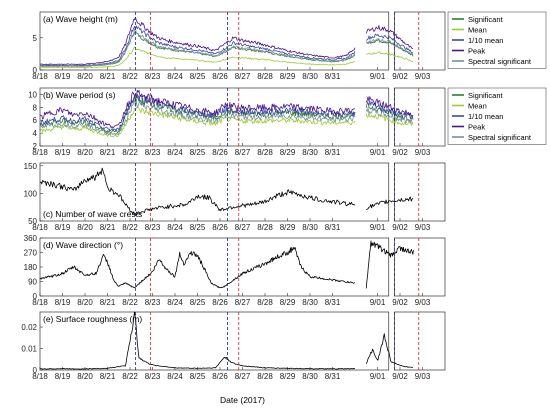  I want to click on panel-b-xtick-label: 8/31, so click(333, 152).